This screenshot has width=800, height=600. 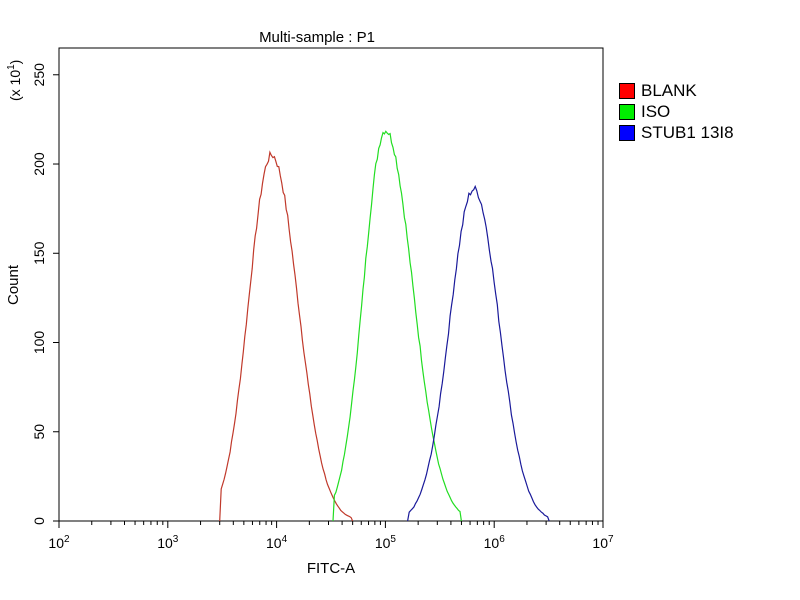 What do you see at coordinates (331, 568) in the screenshot?
I see `x-axis-label: FITC-A` at bounding box center [331, 568].